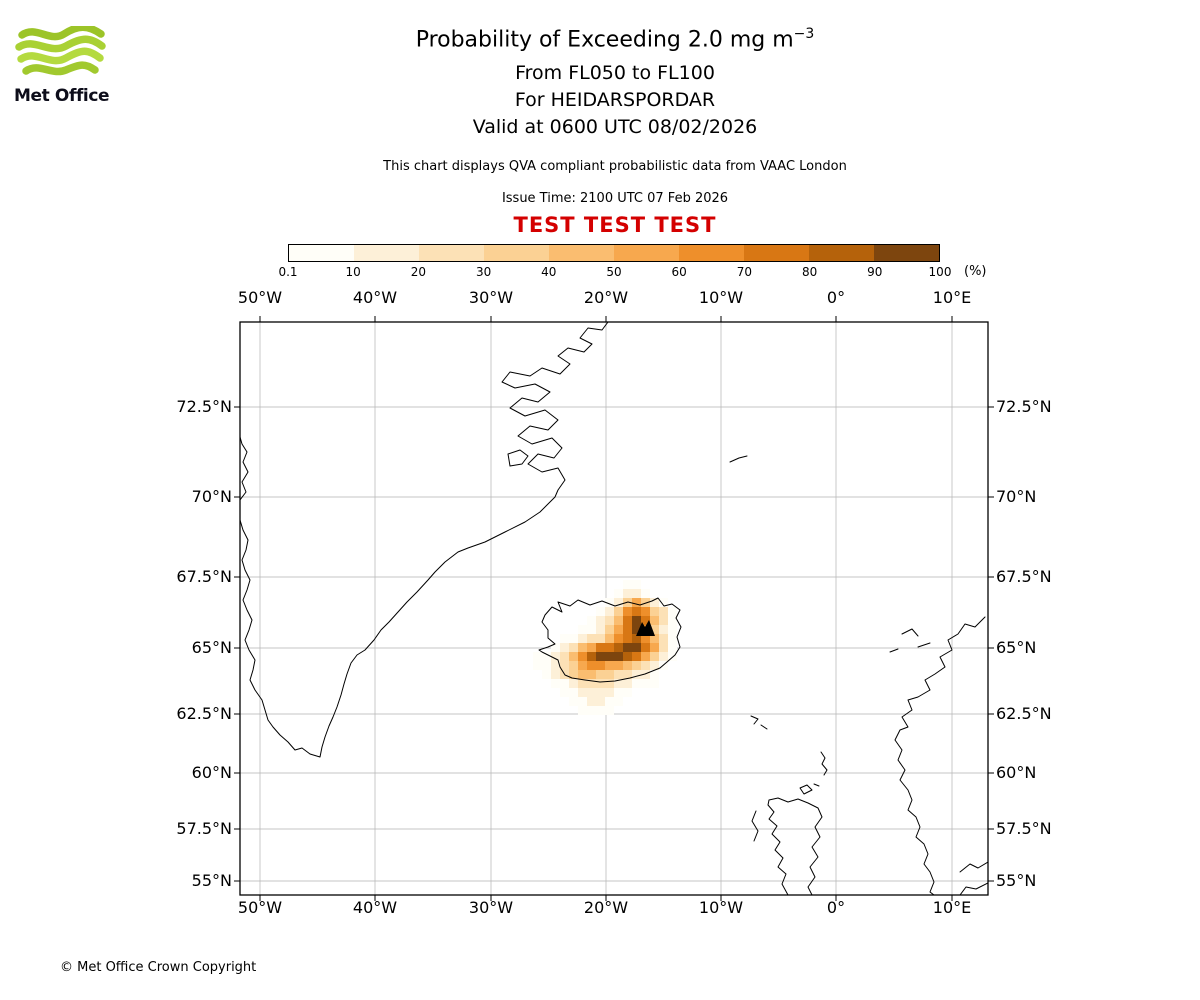  What do you see at coordinates (755, 826) in the screenshot?
I see `hebrides-islands` at bounding box center [755, 826].